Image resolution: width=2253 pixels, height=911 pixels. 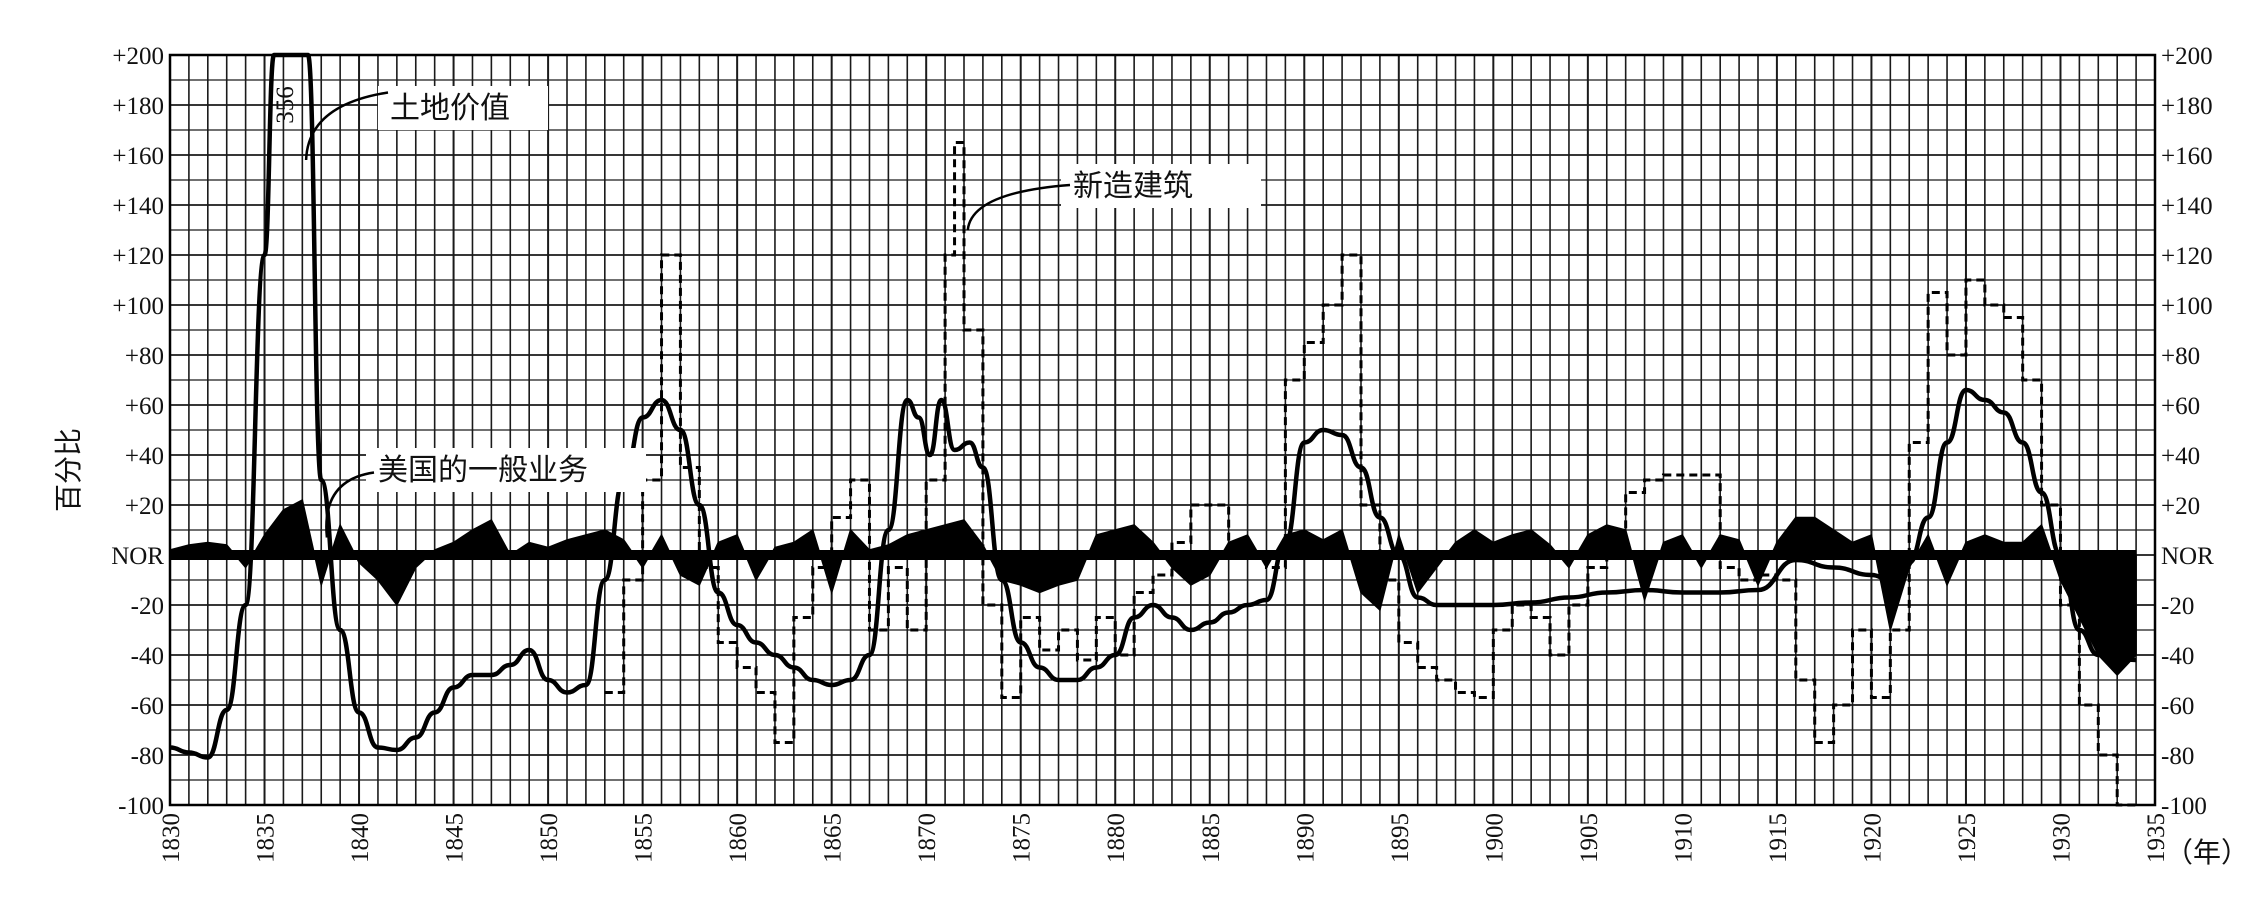 I want to click on x-tick-label: 1890, so click(x=1305, y=838).